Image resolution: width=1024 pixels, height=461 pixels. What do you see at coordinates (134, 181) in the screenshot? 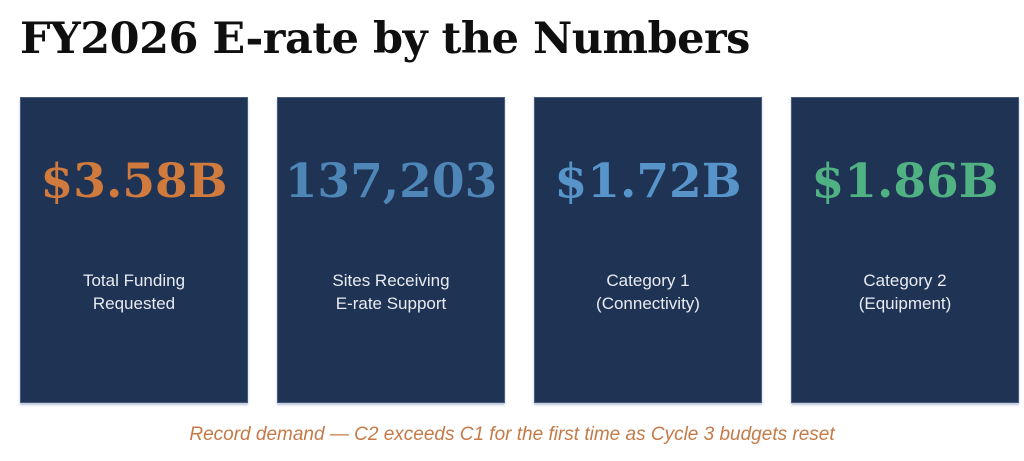
I see `stat-value: $3.58B` at bounding box center [134, 181].